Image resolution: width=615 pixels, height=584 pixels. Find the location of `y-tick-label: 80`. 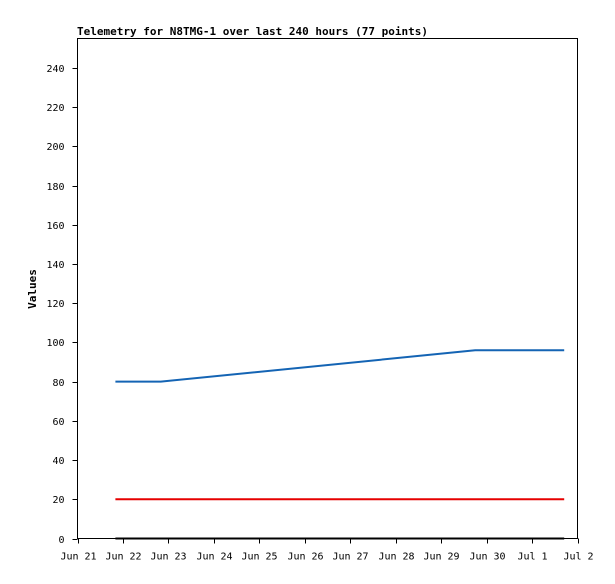

y-tick-label: 80 is located at coordinates (58, 383).